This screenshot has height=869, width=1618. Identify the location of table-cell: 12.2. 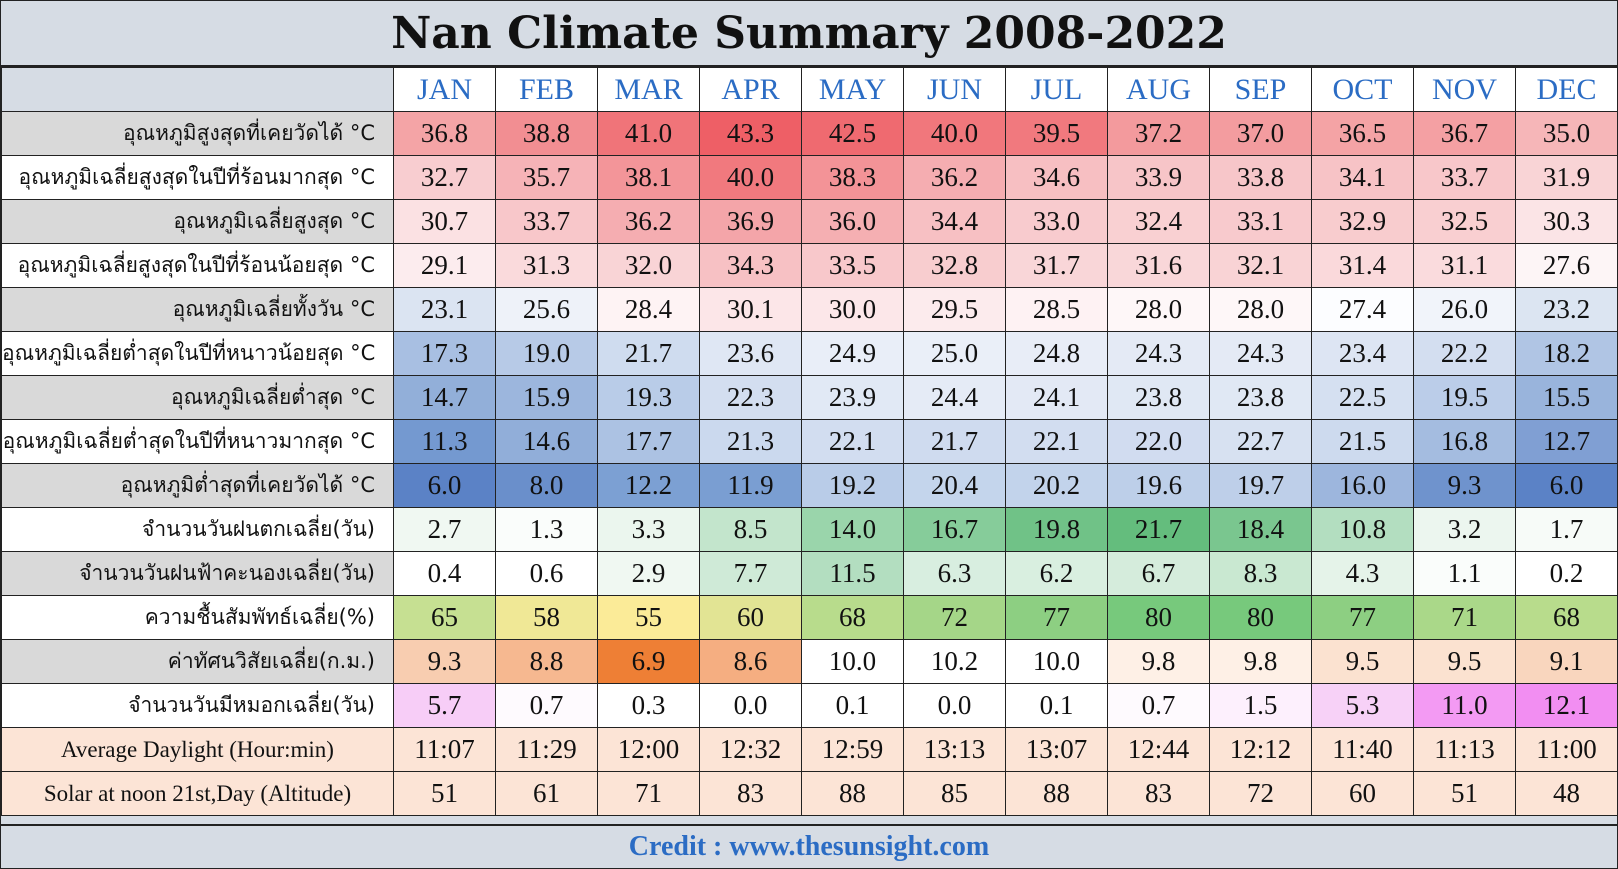
(648, 485).